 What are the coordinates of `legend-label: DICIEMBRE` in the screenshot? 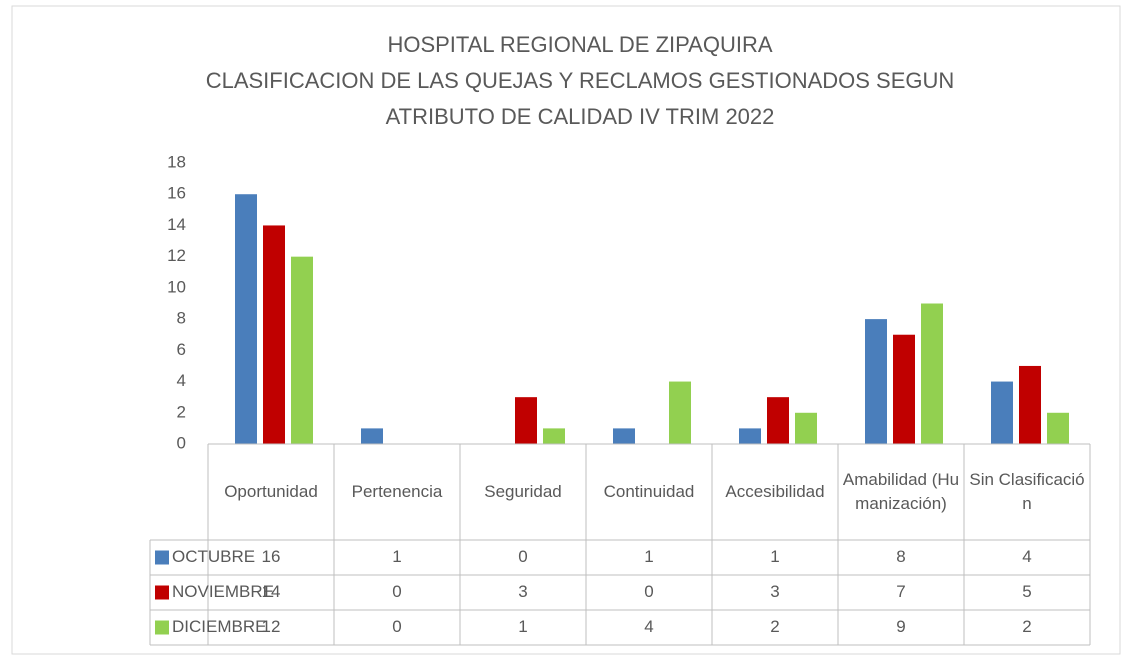 It's located at (219, 626).